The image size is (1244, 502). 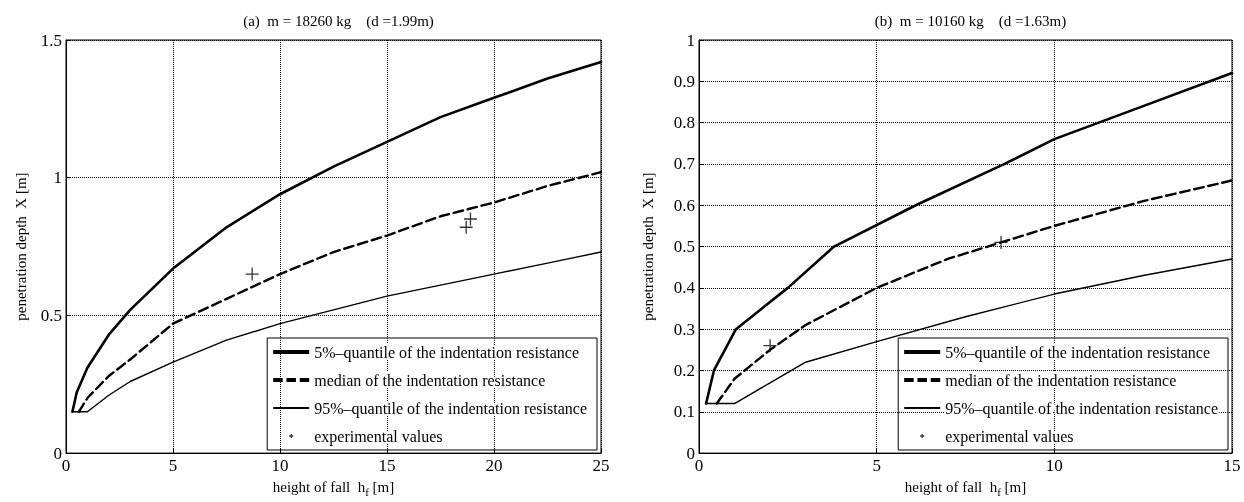 What do you see at coordinates (970, 21) in the screenshot?
I see `chart-title: (b) m = 10160 kg (d =1.63m)` at bounding box center [970, 21].